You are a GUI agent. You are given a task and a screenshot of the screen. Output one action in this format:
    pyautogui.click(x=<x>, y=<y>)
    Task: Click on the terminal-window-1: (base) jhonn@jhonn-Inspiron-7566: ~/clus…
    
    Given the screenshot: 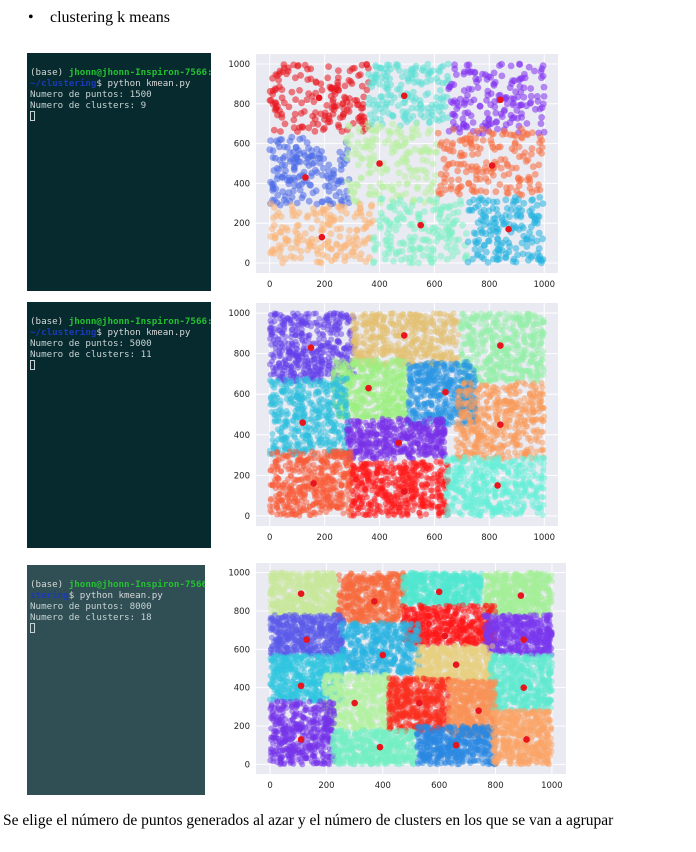 What is the action you would take?
    pyautogui.click(x=119, y=172)
    